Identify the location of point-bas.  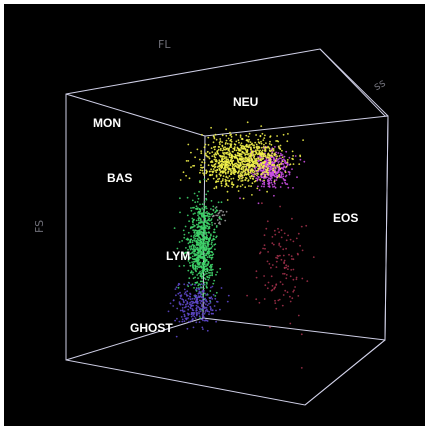
(217, 220).